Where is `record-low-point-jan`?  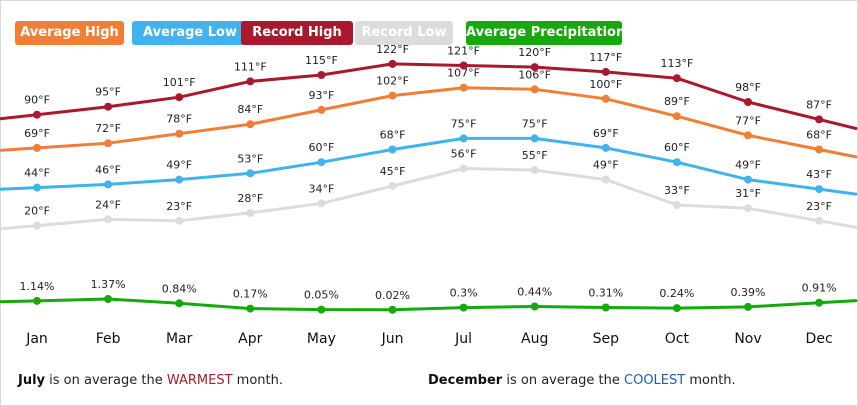
record-low-point-jan is located at coordinates (37, 225).